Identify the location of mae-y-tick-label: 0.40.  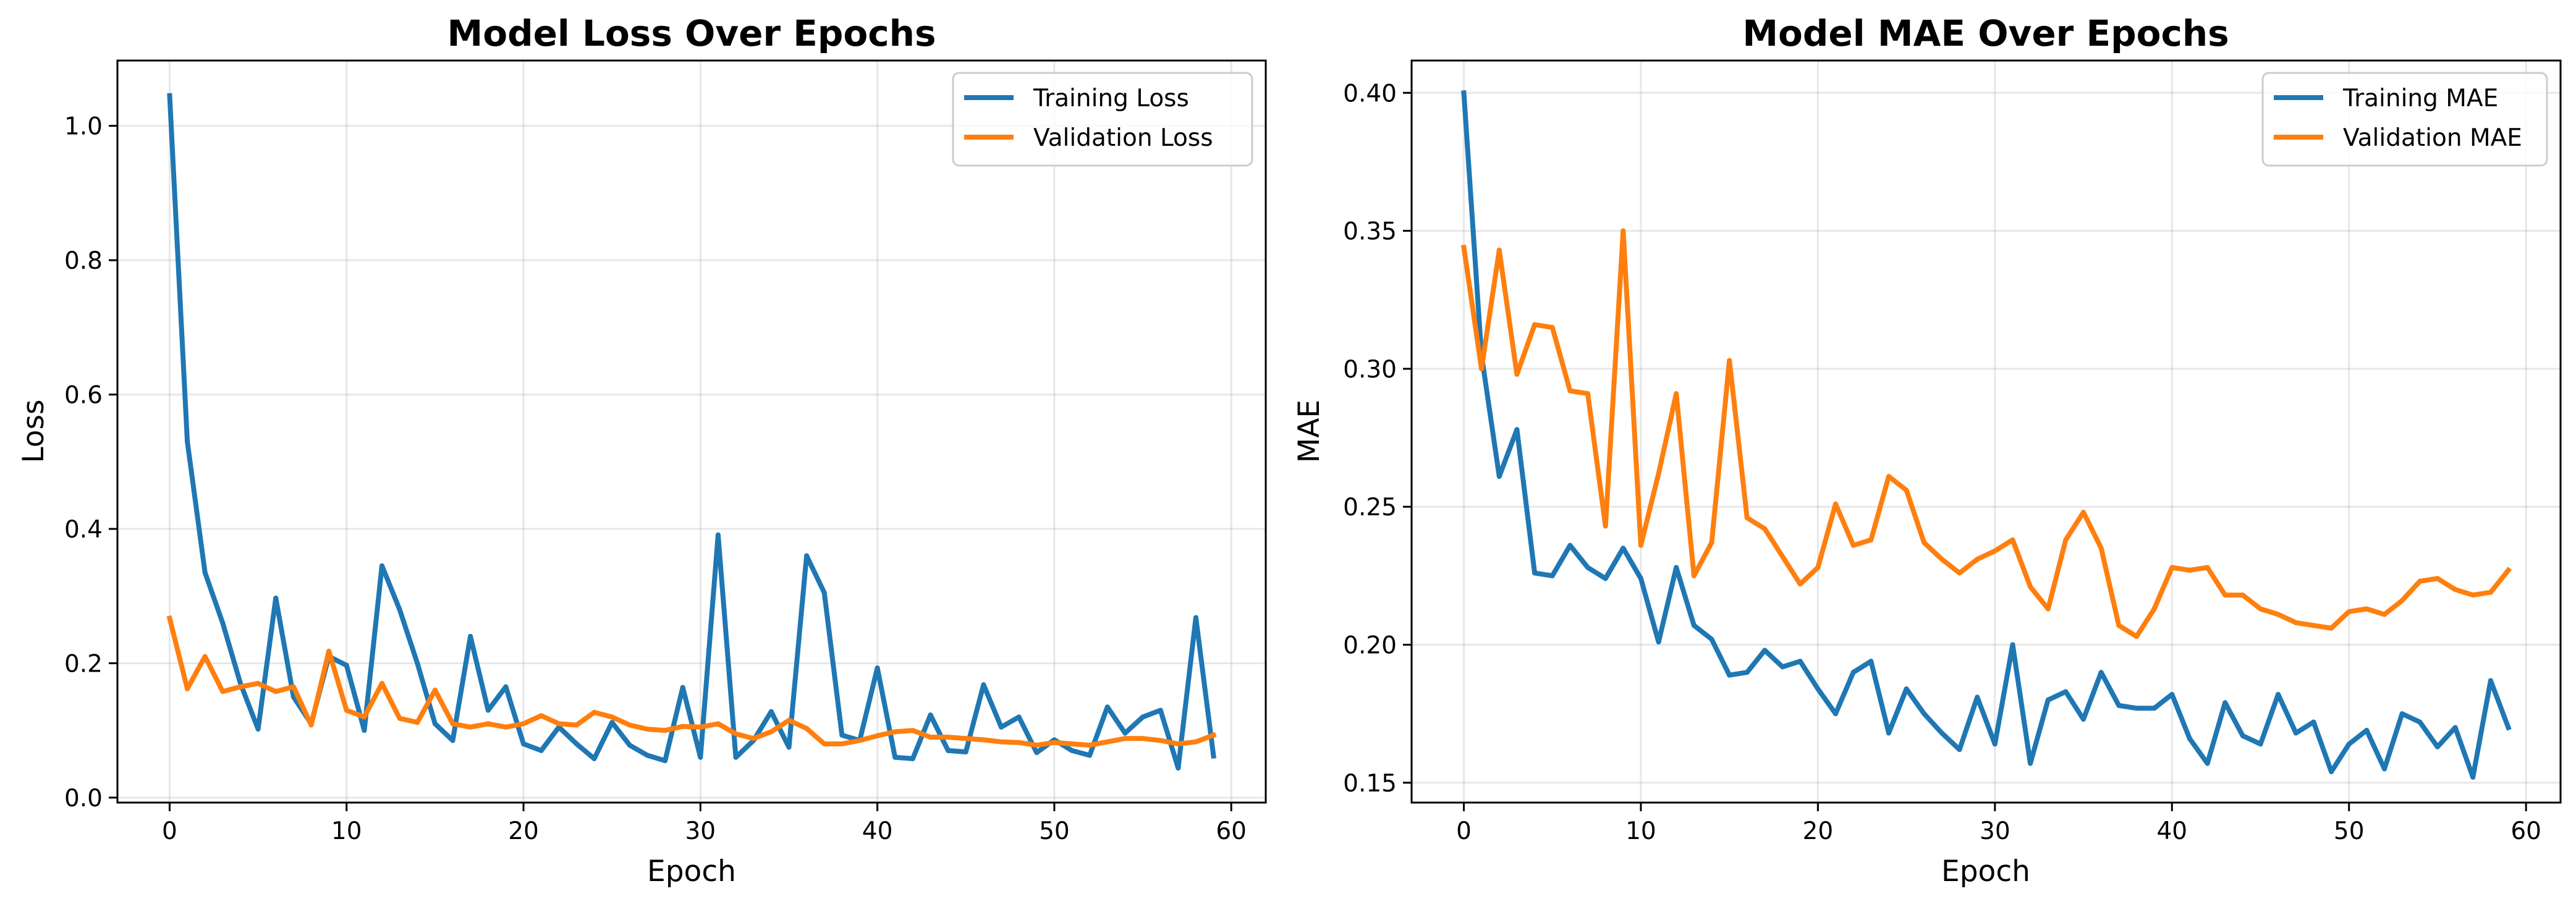
(1370, 94).